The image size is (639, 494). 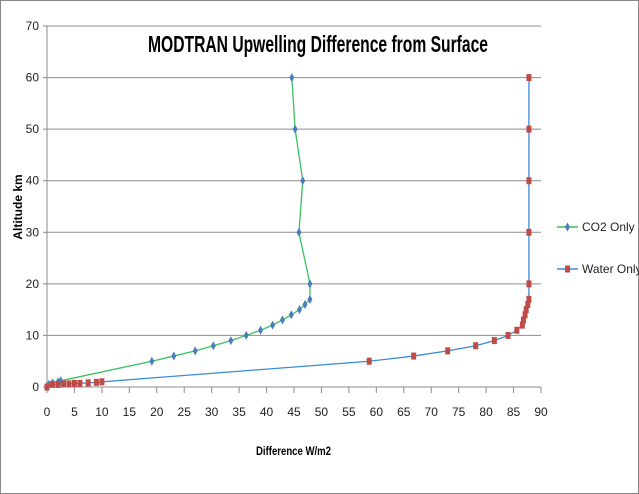 I want to click on legend-item: Water Only, so click(x=598, y=269).